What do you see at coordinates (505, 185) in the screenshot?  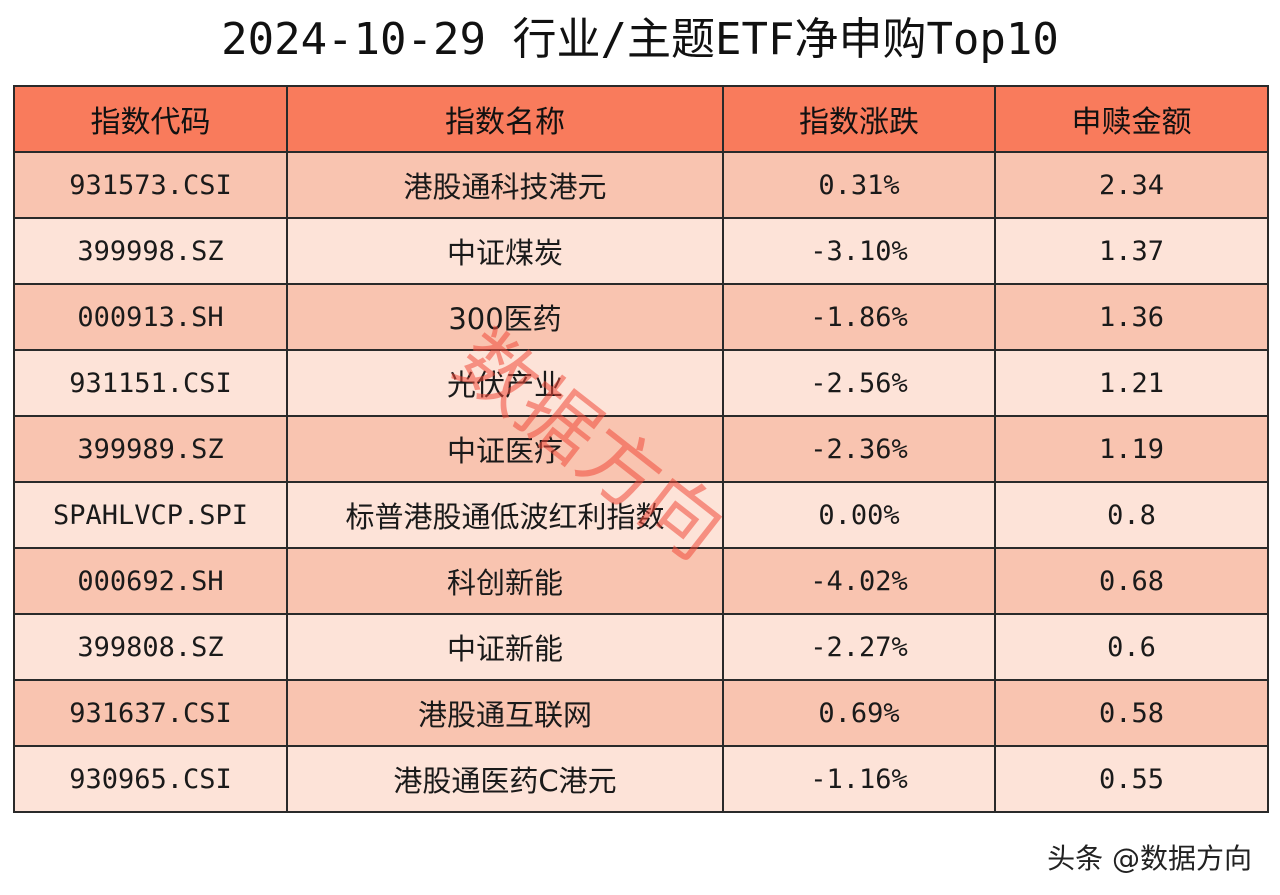 I see `cell-index-name: 港股通科技港元` at bounding box center [505, 185].